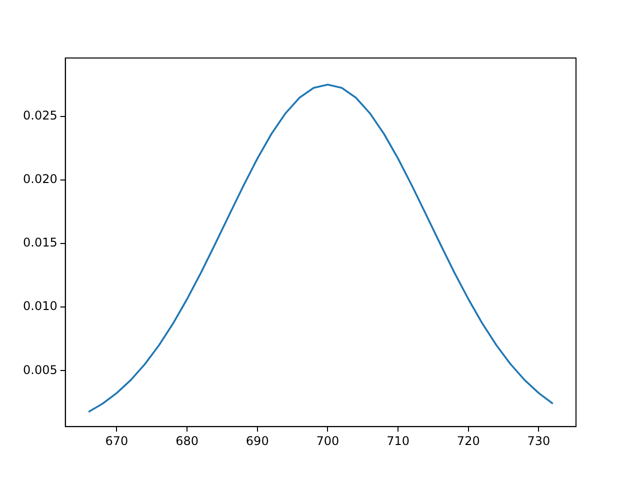  Describe the element at coordinates (538, 441) in the screenshot. I see `x-tick-label: 730` at that location.